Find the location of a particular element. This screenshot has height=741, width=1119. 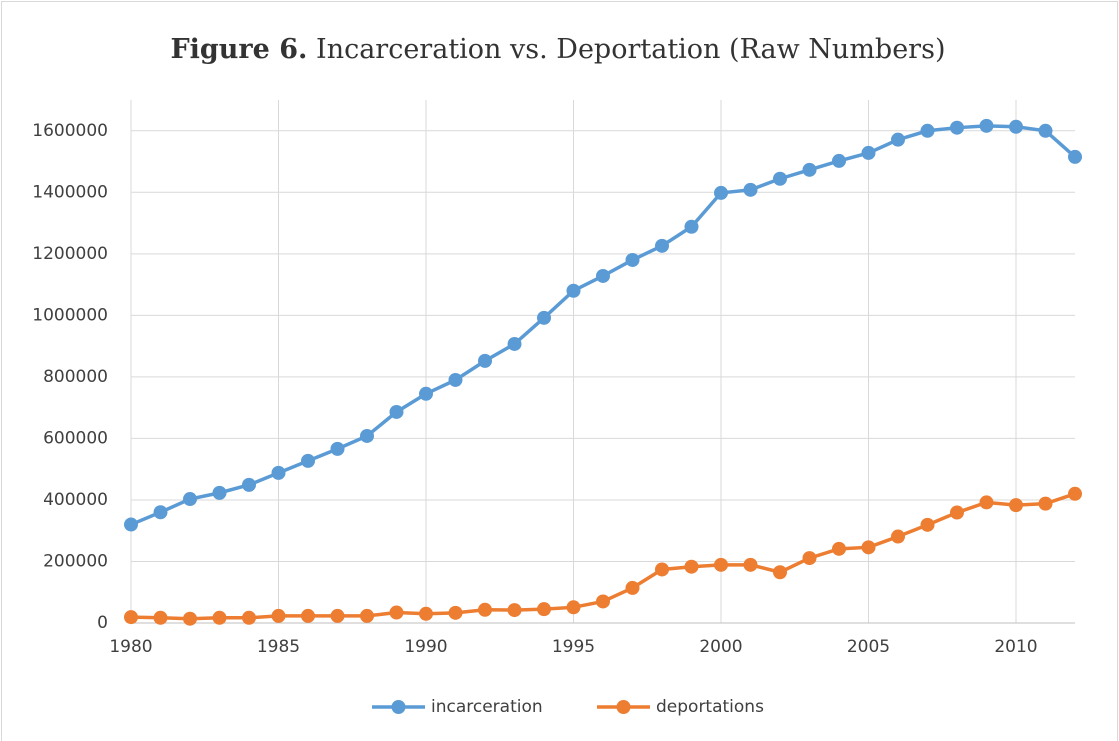

y-tick-label: 1200000 is located at coordinates (70, 254).